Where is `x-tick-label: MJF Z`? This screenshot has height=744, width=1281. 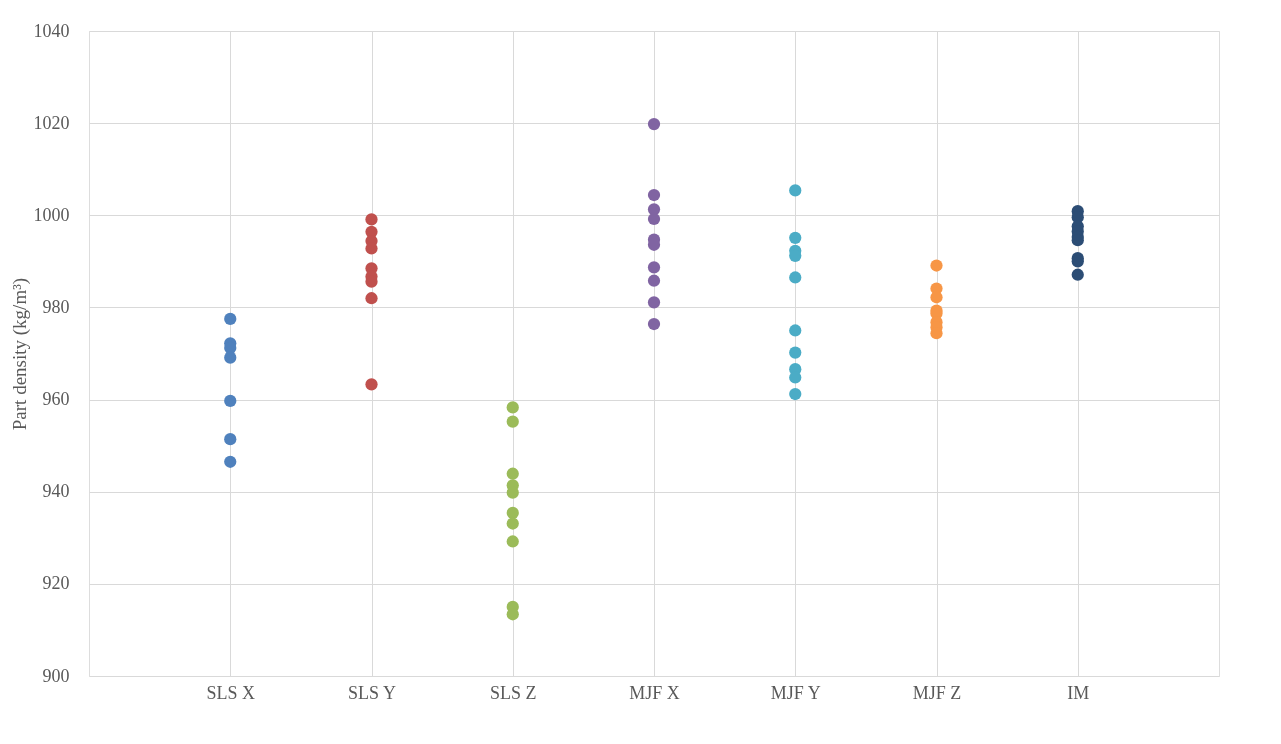
x-tick-label: MJF Z is located at coordinates (937, 692).